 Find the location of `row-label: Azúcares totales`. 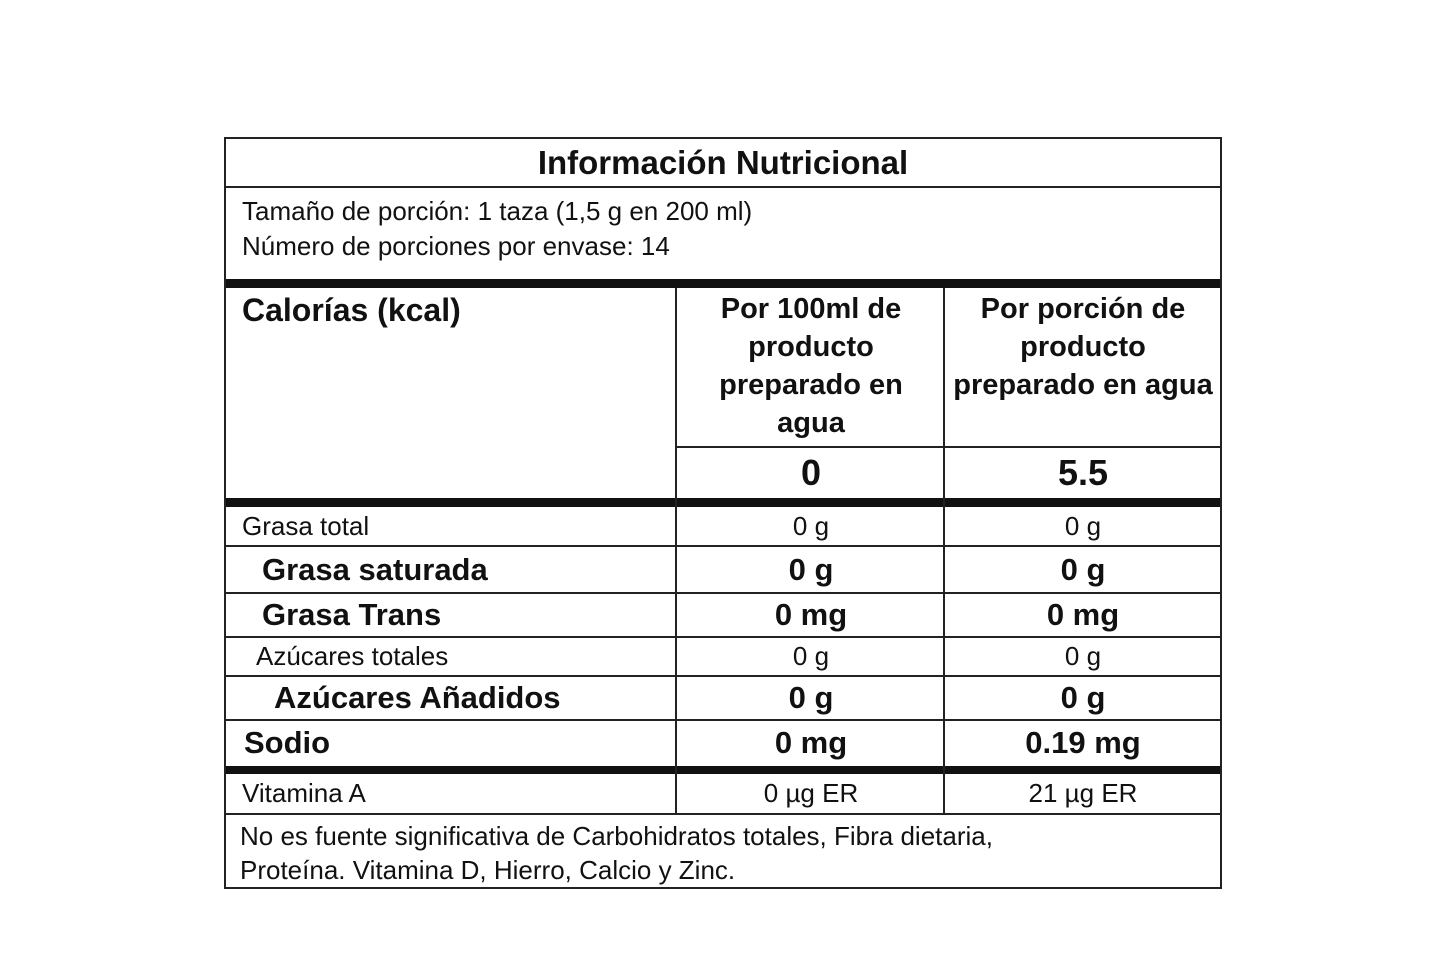

row-label: Azúcares totales is located at coordinates (352, 656).